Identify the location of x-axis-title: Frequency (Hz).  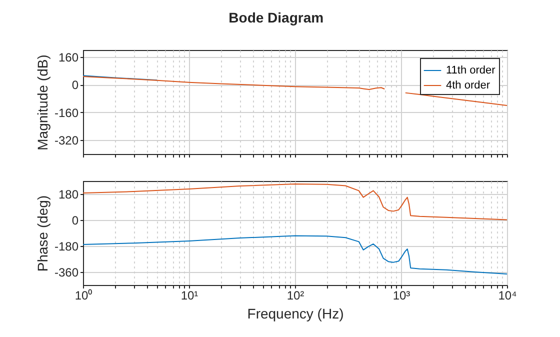
(295, 314).